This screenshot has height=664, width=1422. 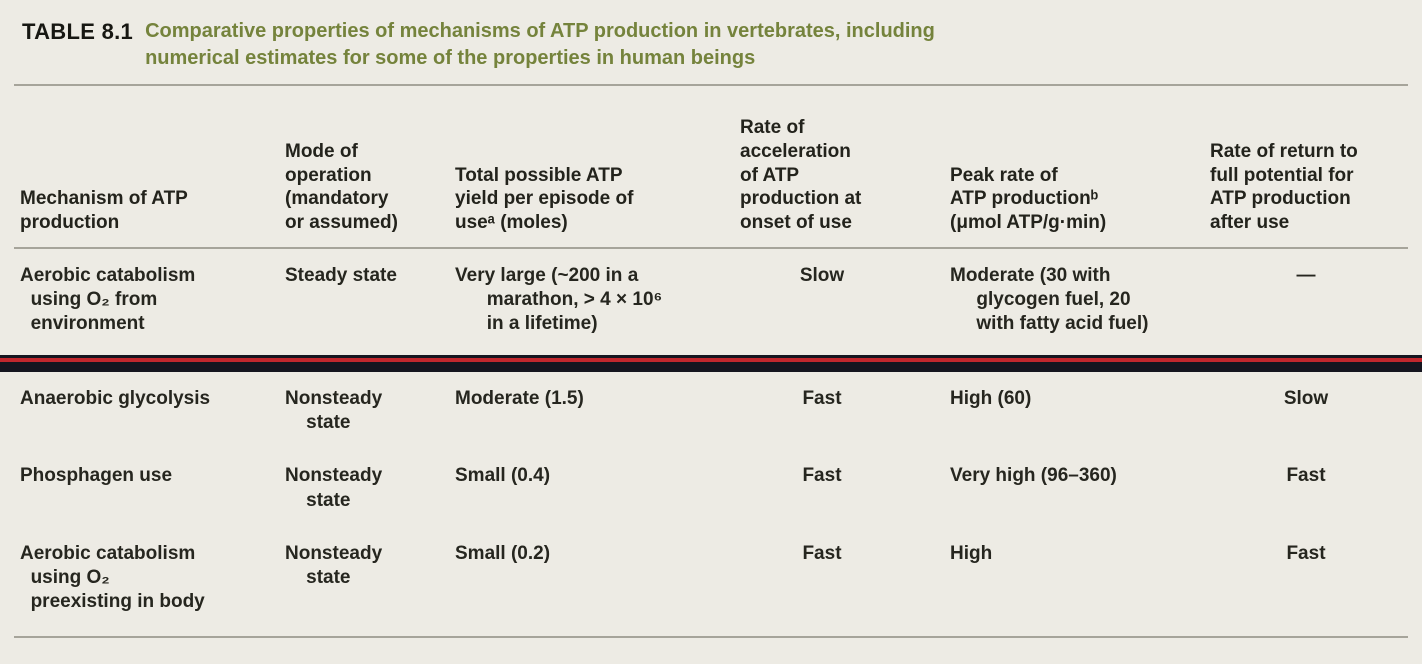 I want to click on cell-acceleration: Slow, so click(x=822, y=275).